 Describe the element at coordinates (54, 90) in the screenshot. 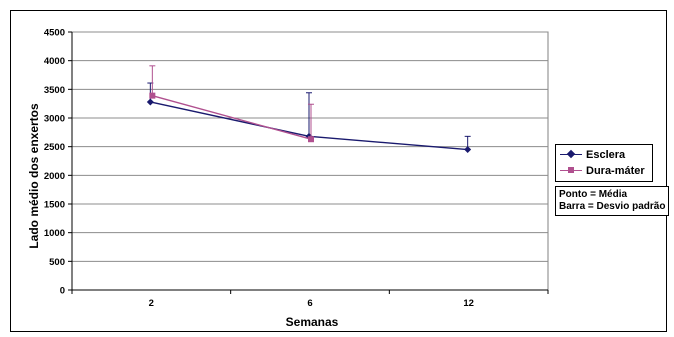

I see `y-tick-label: 3500` at that location.